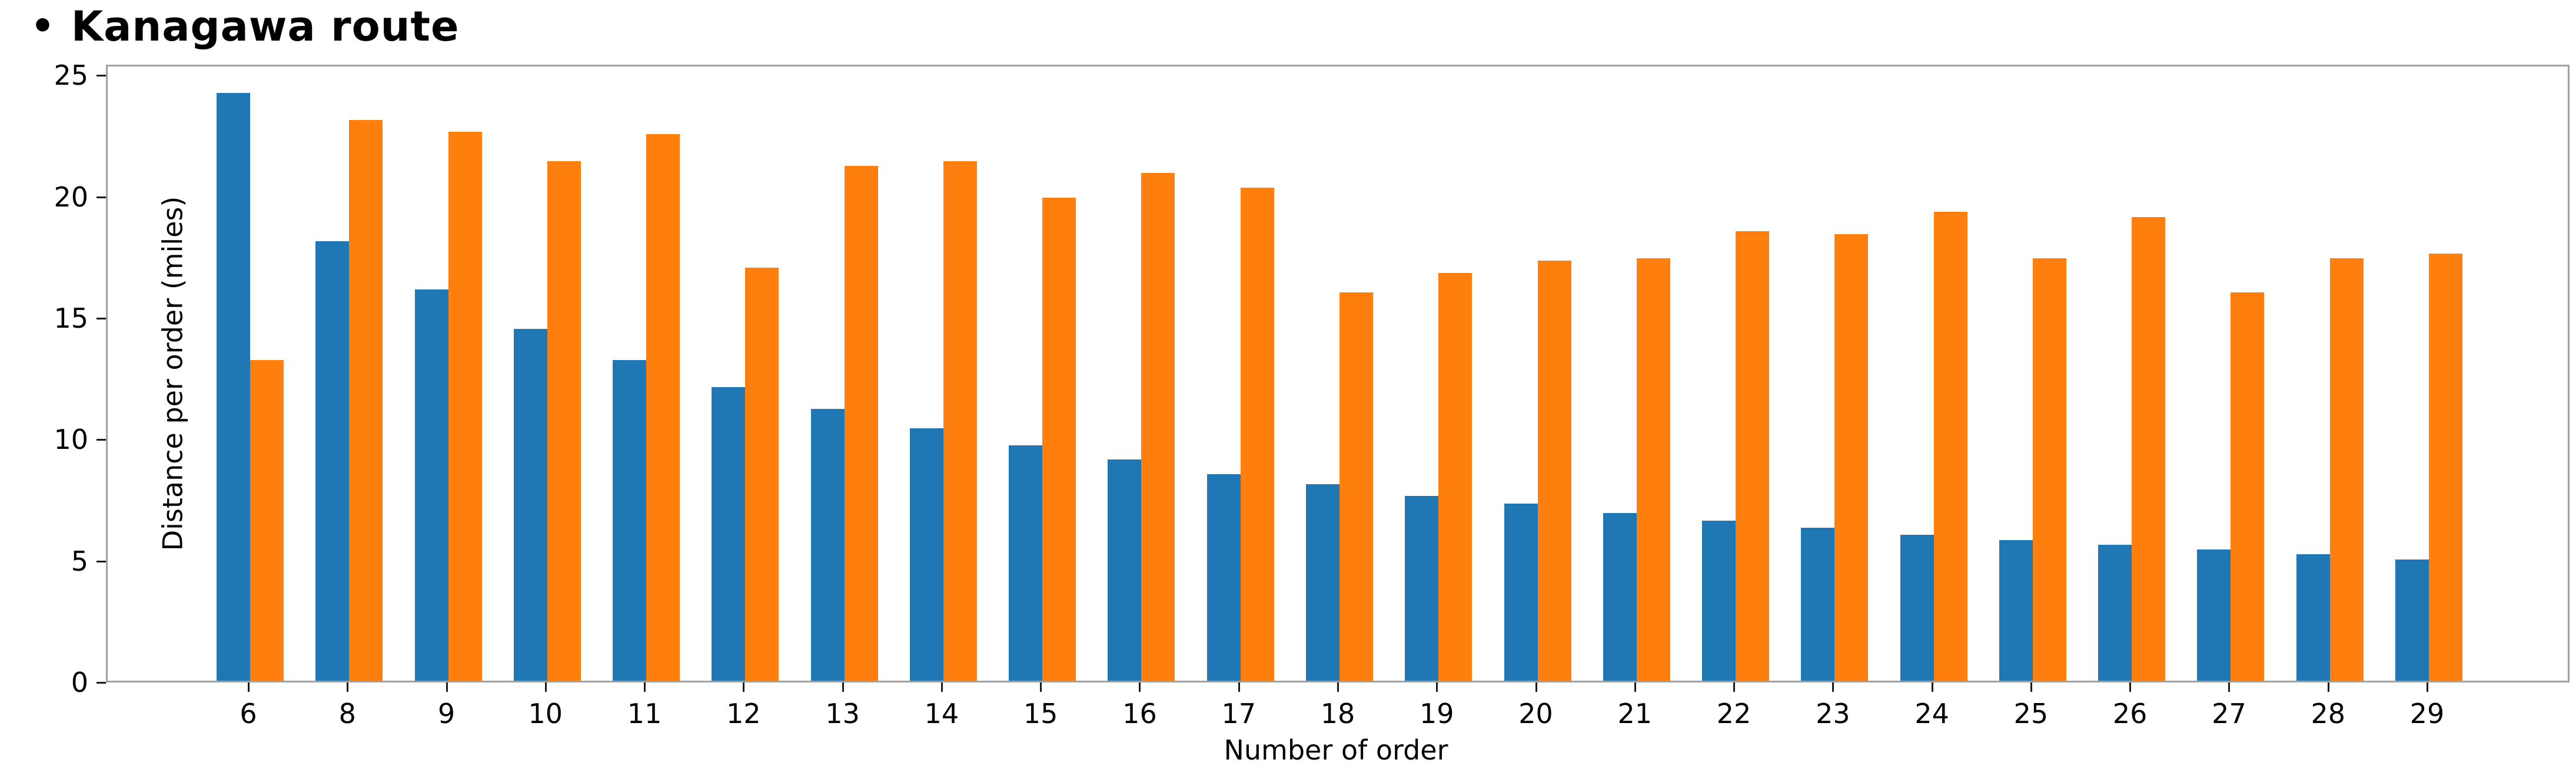  What do you see at coordinates (1436, 714) in the screenshot?
I see `x-tick-label: 19` at bounding box center [1436, 714].